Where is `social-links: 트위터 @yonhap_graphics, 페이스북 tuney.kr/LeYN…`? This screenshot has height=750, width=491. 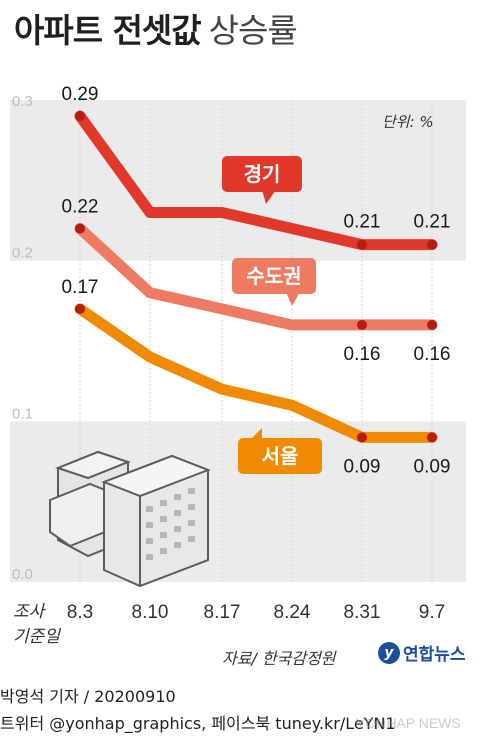 social-links: 트위터 @yonhap_graphics, 페이스북 tuney.kr/LeYN… is located at coordinates (198, 723).